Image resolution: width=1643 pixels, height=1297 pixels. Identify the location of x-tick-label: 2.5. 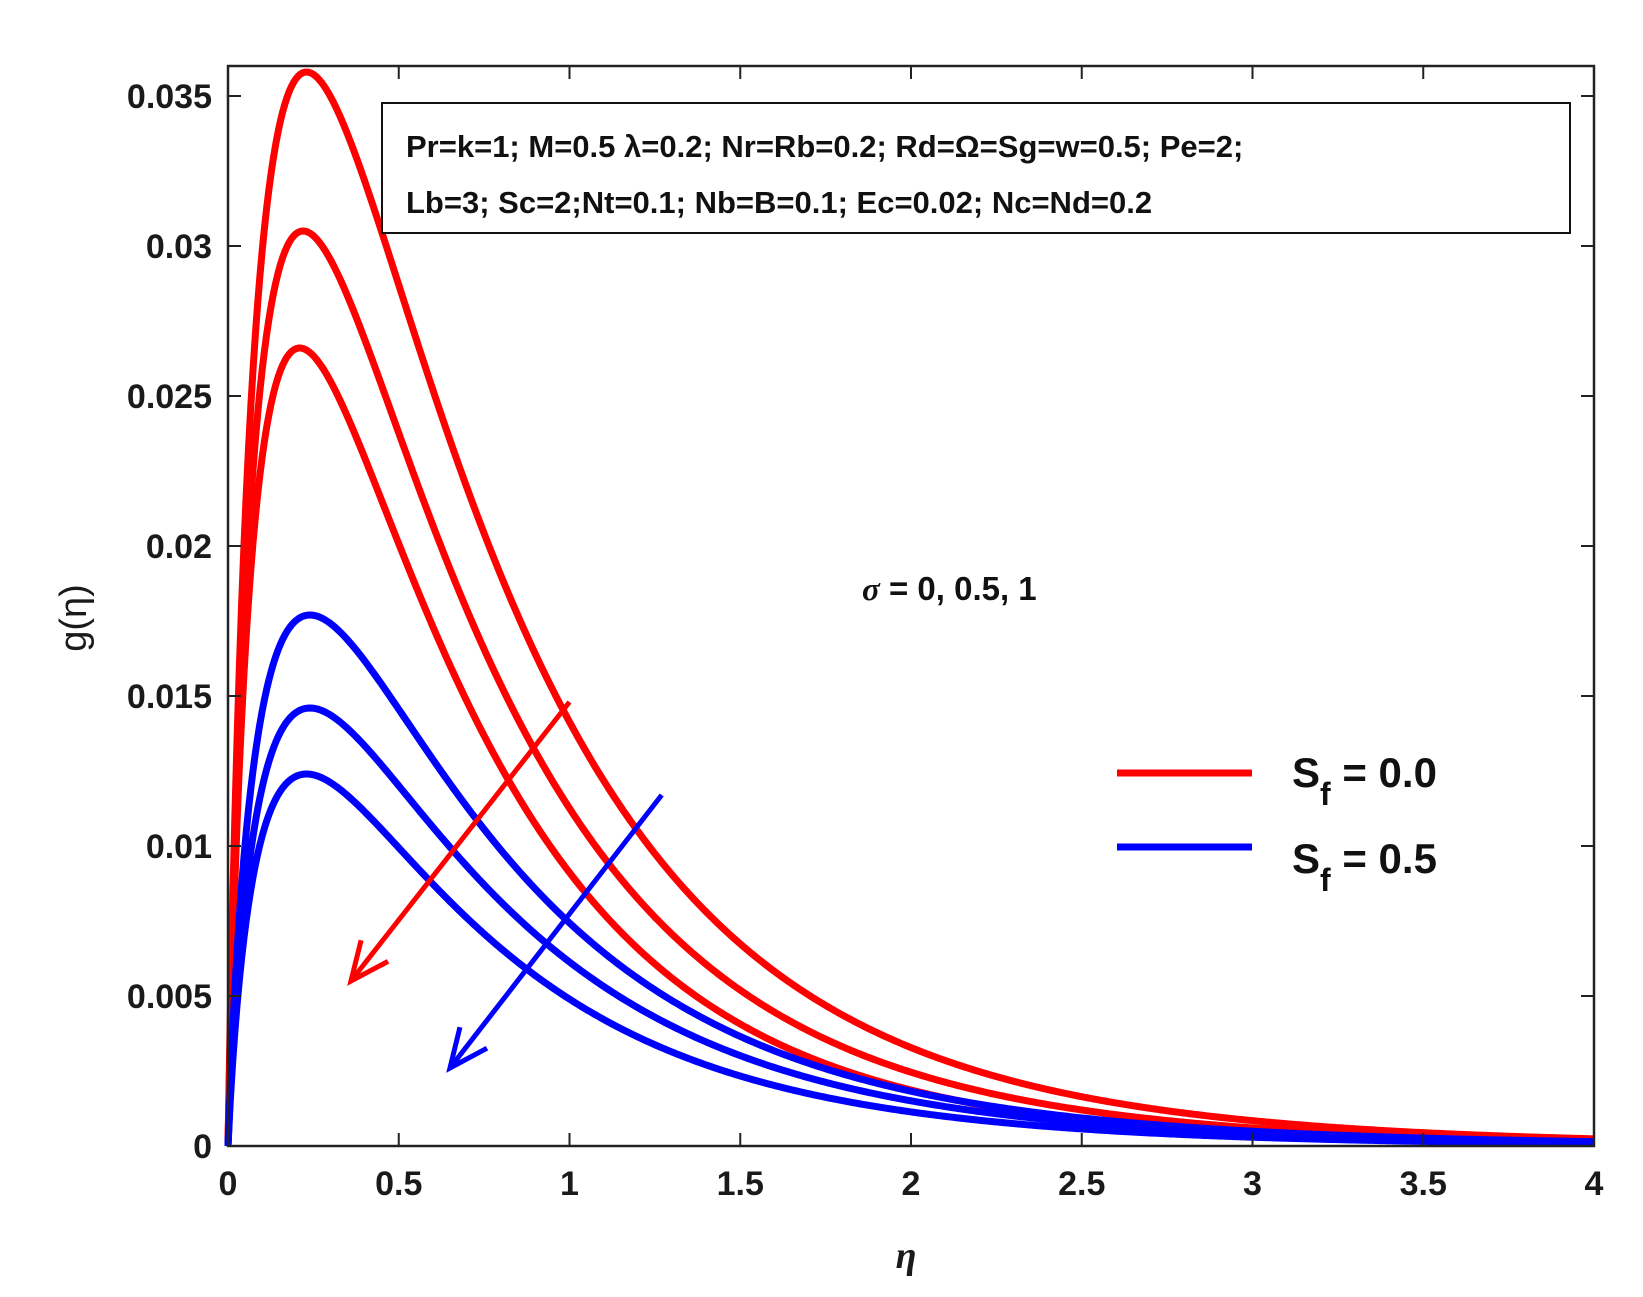
(1081, 1184).